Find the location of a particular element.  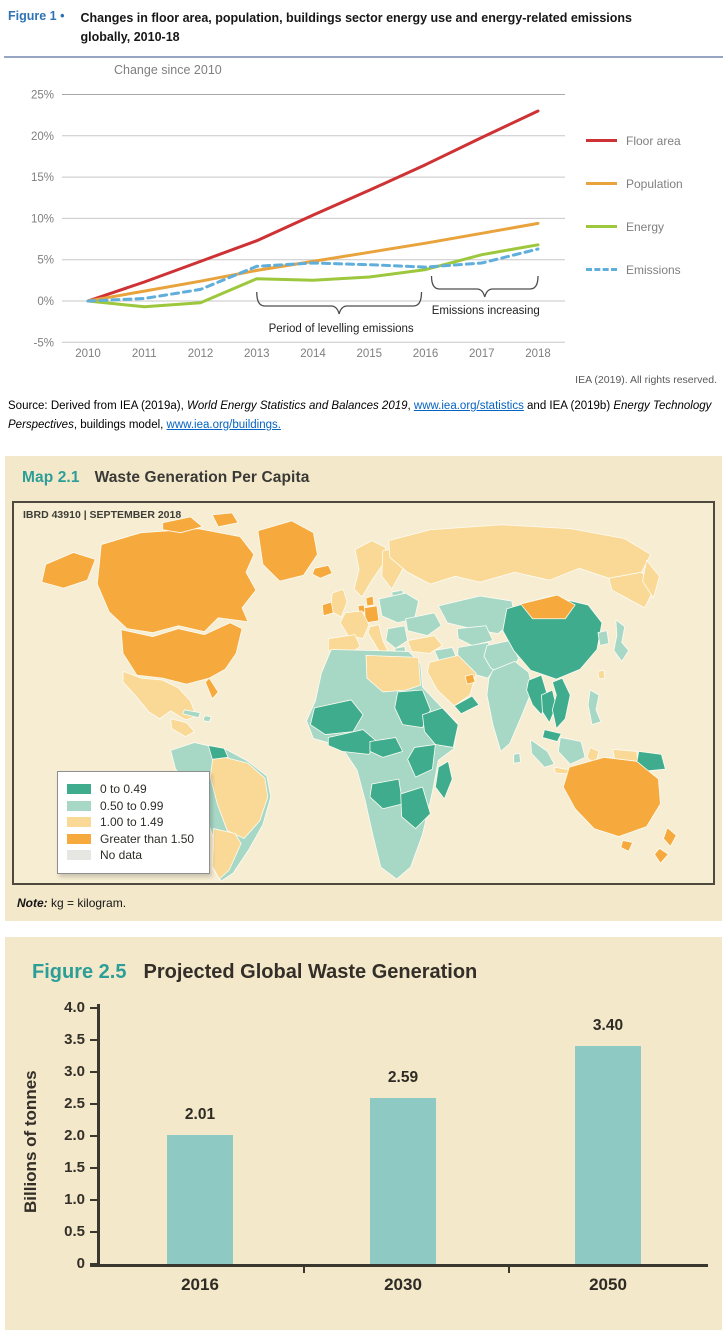

region-denmark is located at coordinates (370, 600).